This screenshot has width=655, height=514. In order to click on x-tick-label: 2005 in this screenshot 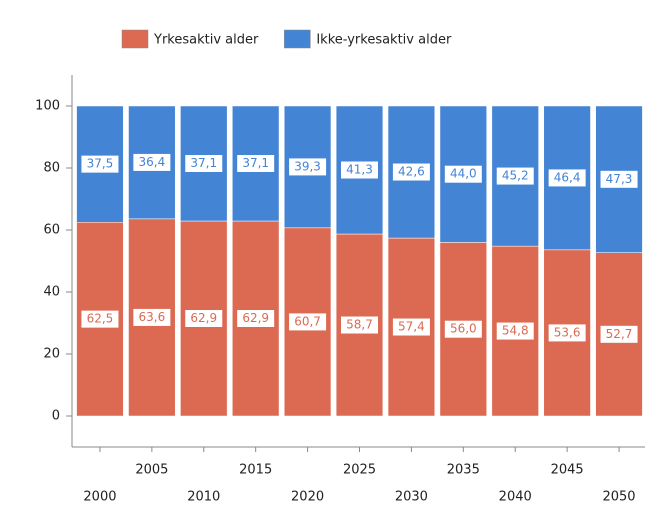, I will do `click(151, 470)`.